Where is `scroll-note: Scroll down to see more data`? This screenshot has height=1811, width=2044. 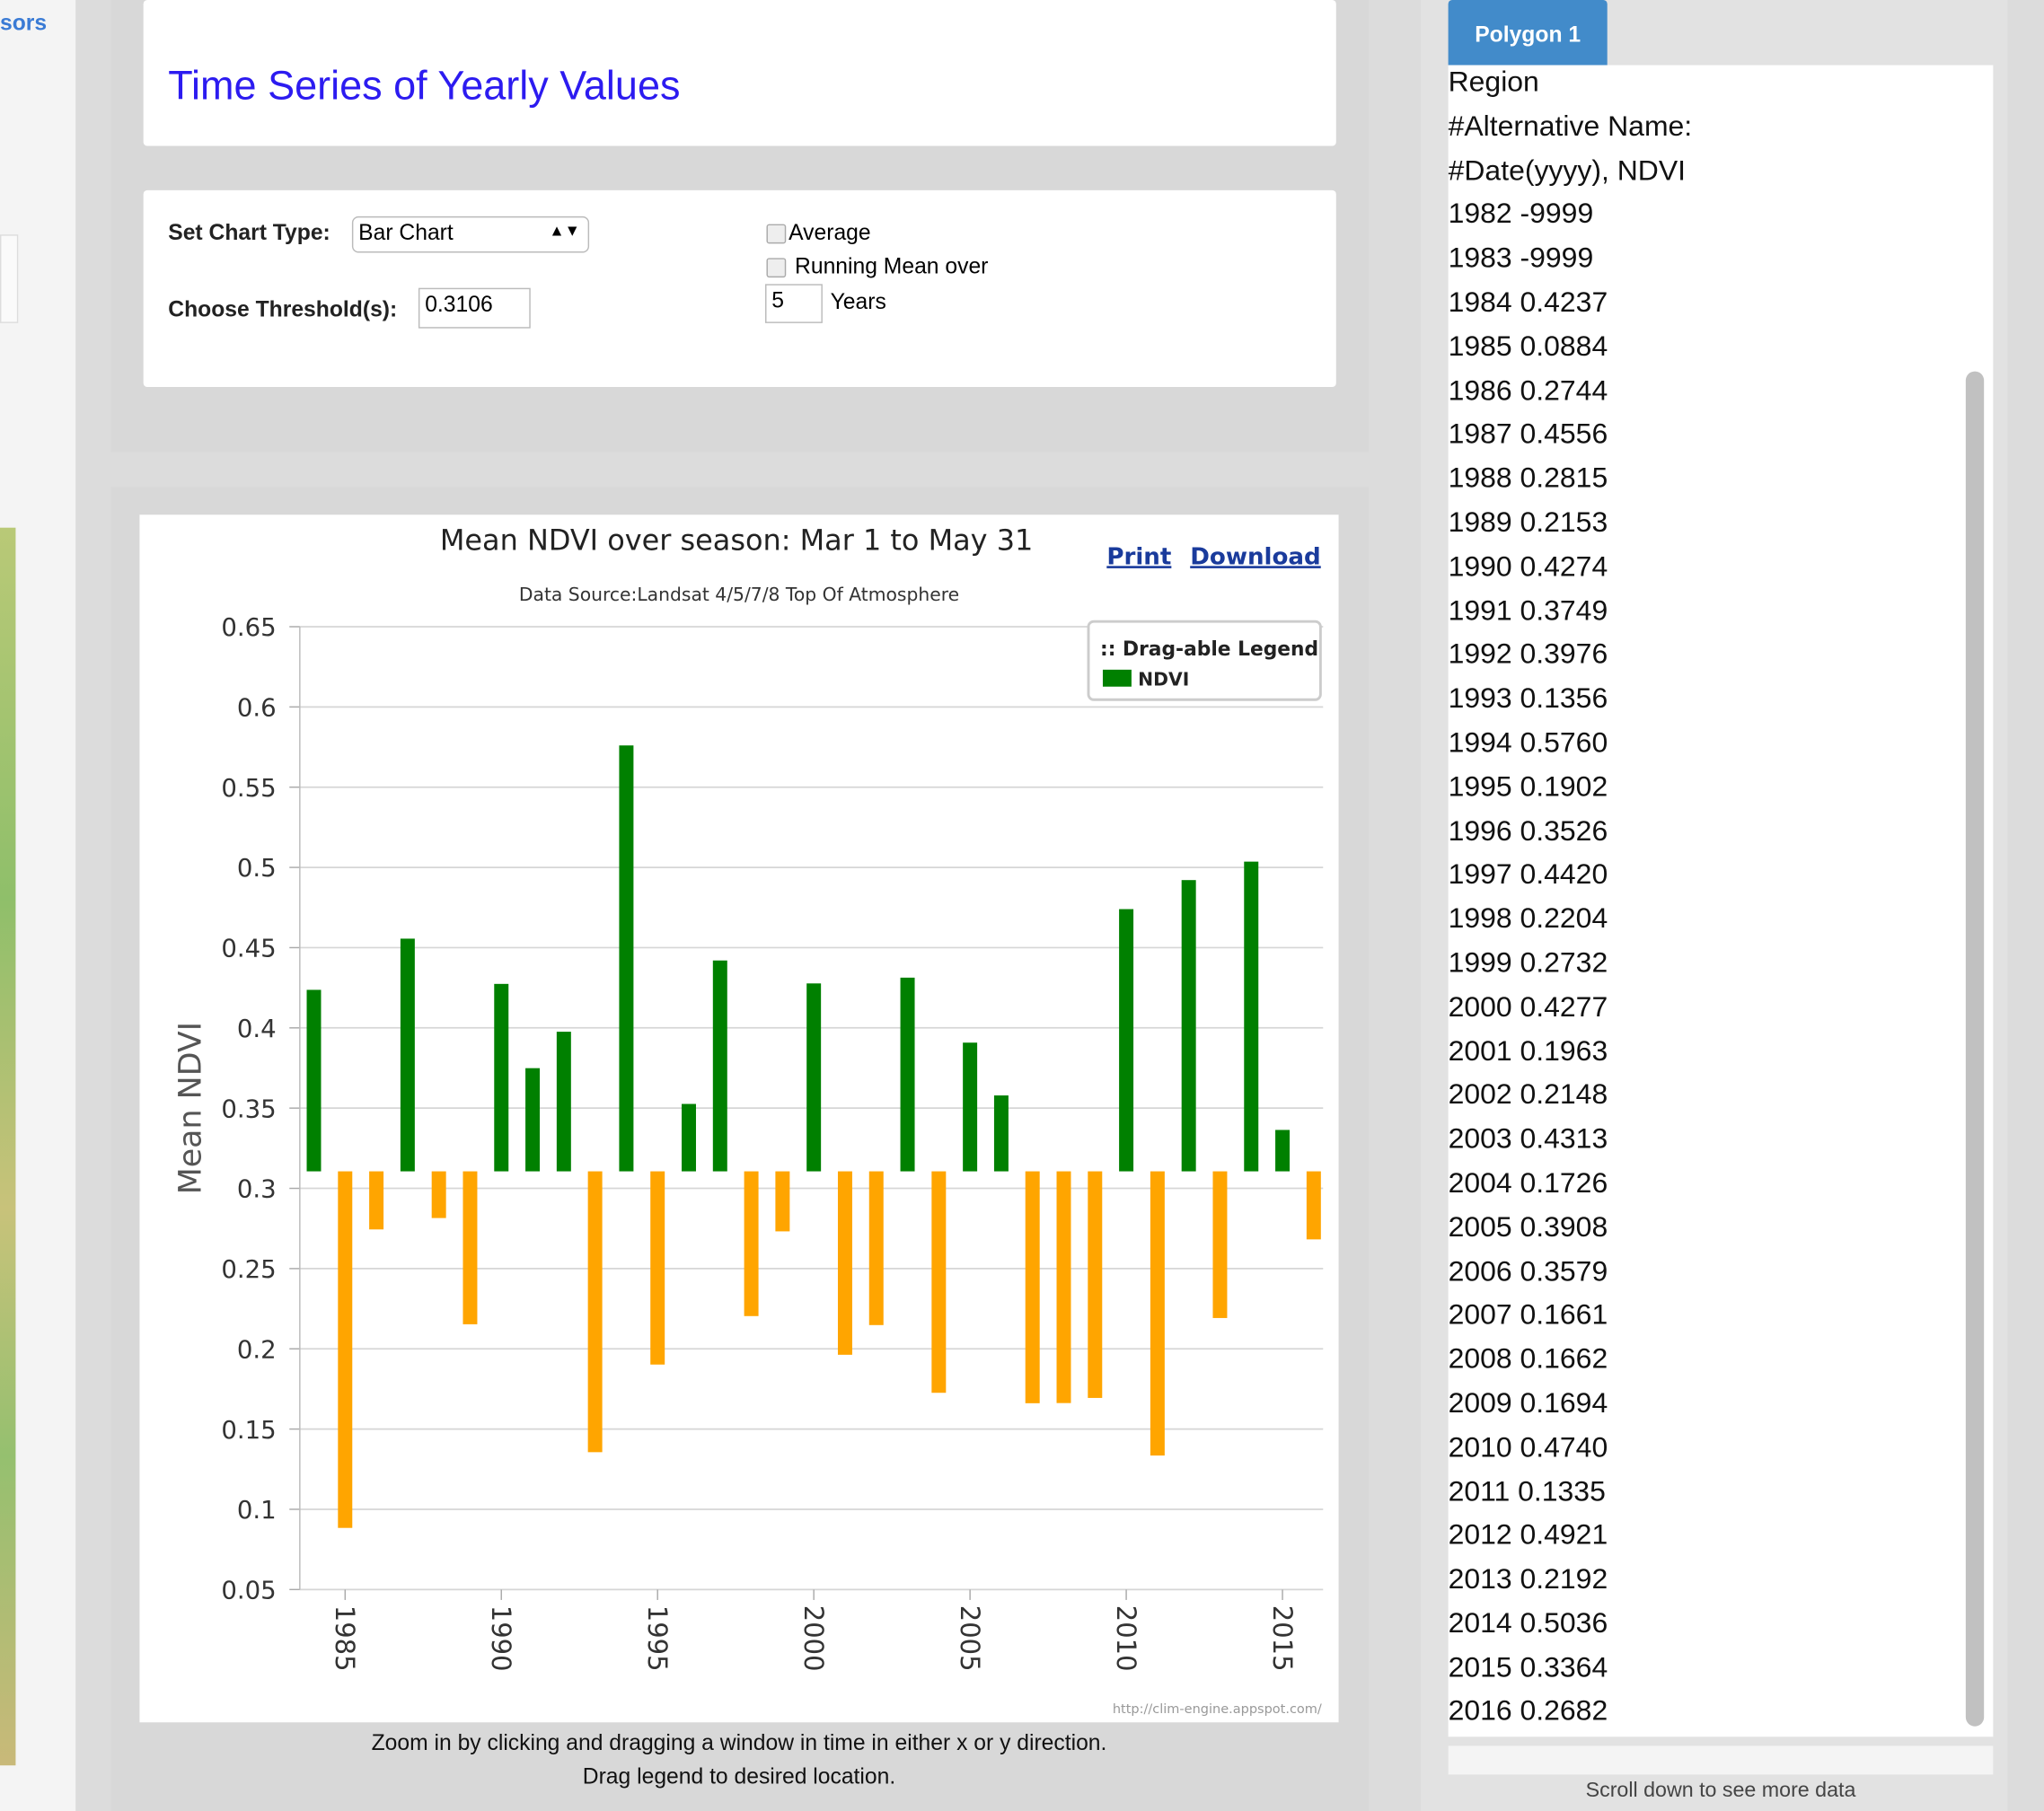
scroll-note: Scroll down to see more data is located at coordinates (1721, 1791).